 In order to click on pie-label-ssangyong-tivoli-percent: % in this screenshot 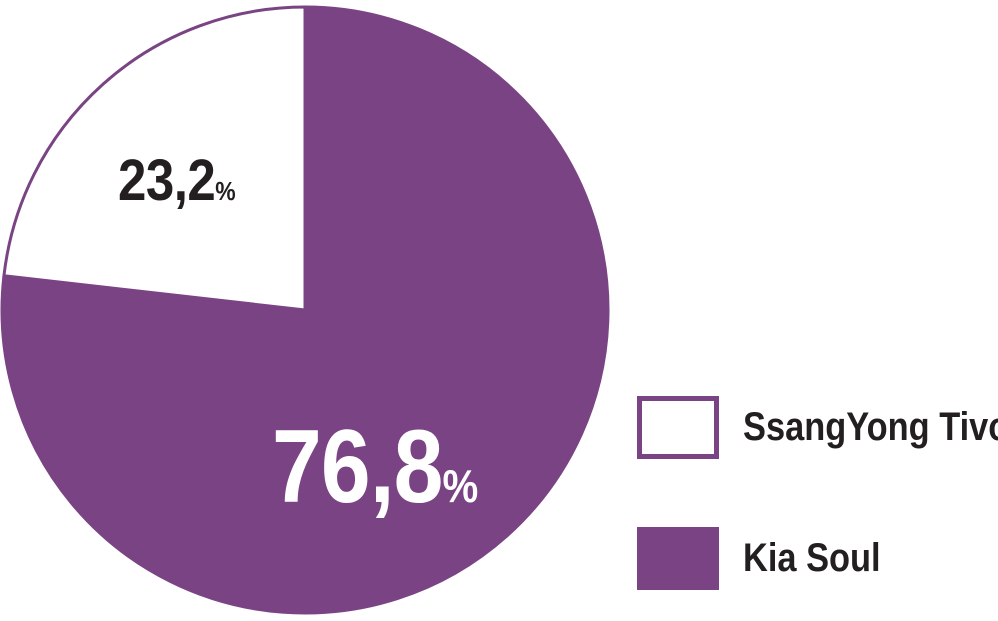, I will do `click(225, 191)`.